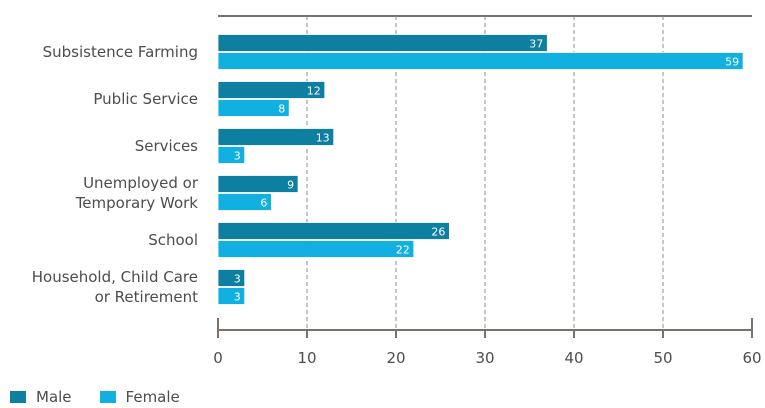  I want to click on legend-item-female: Female, so click(139, 397).